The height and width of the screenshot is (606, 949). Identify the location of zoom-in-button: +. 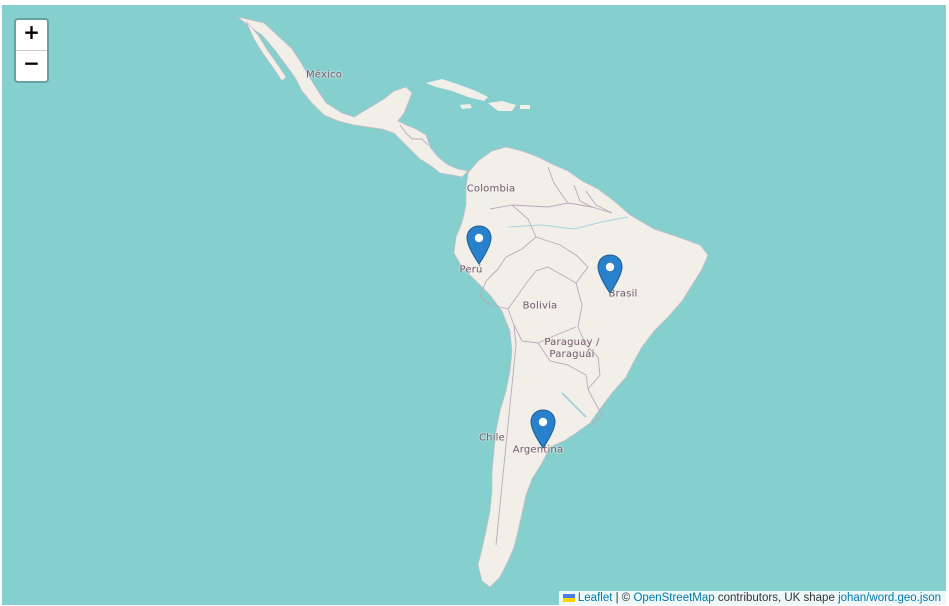
(31, 35).